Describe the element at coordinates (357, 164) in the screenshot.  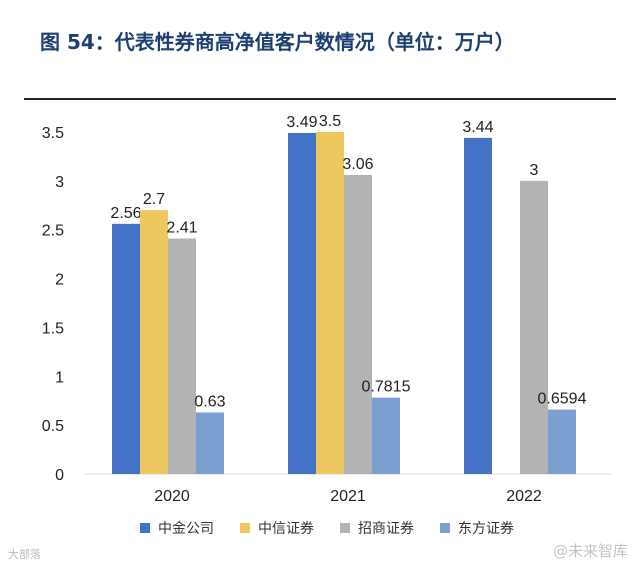
I see `data-label: 3.06` at that location.